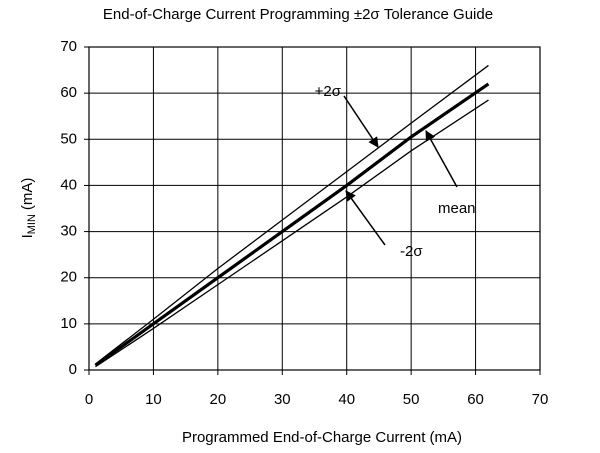 This screenshot has height=453, width=600. What do you see at coordinates (27, 194) in the screenshot?
I see `y-label-unit: (mA)` at bounding box center [27, 194].